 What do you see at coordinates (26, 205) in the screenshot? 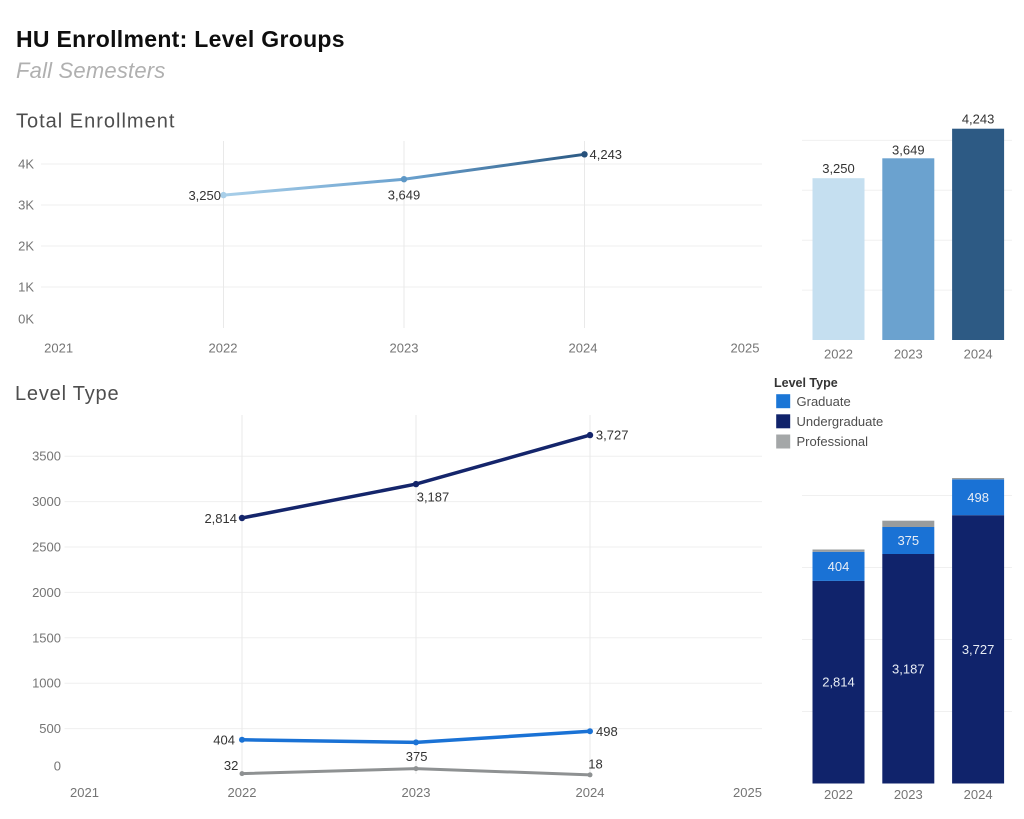
I see `svg-text: 3K` at bounding box center [26, 205].